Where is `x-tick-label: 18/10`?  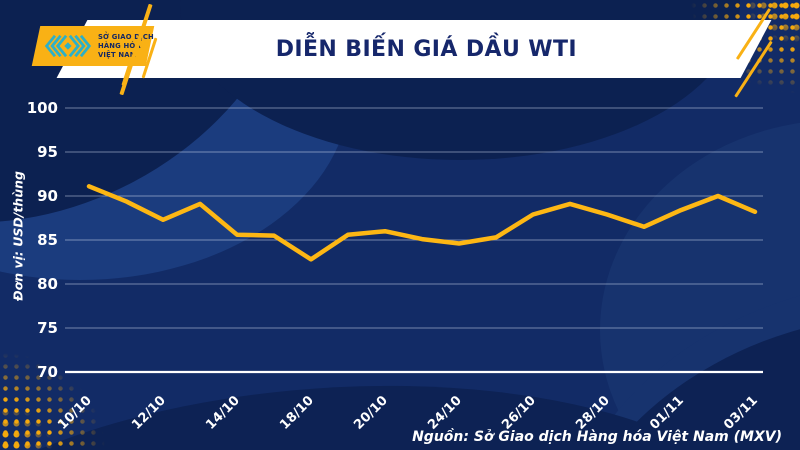 x-tick-label: 18/10 is located at coordinates (297, 413).